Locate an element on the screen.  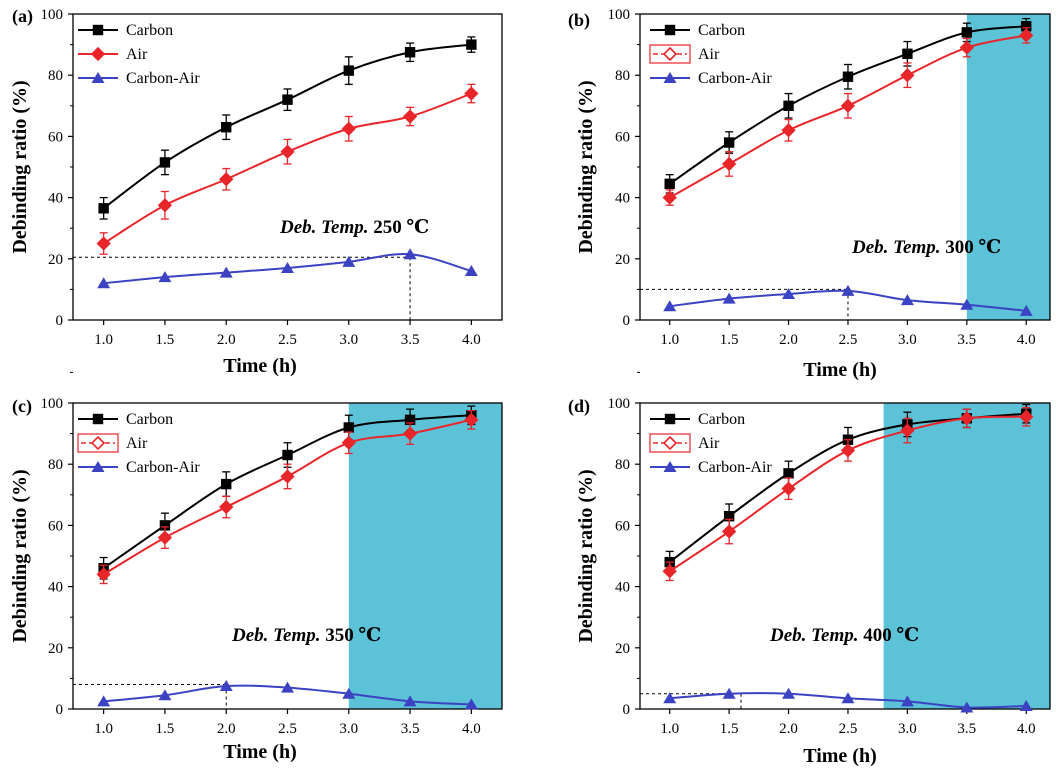
temperature-annotation: Deb. Temp. 300 ℃ is located at coordinates (926, 247).